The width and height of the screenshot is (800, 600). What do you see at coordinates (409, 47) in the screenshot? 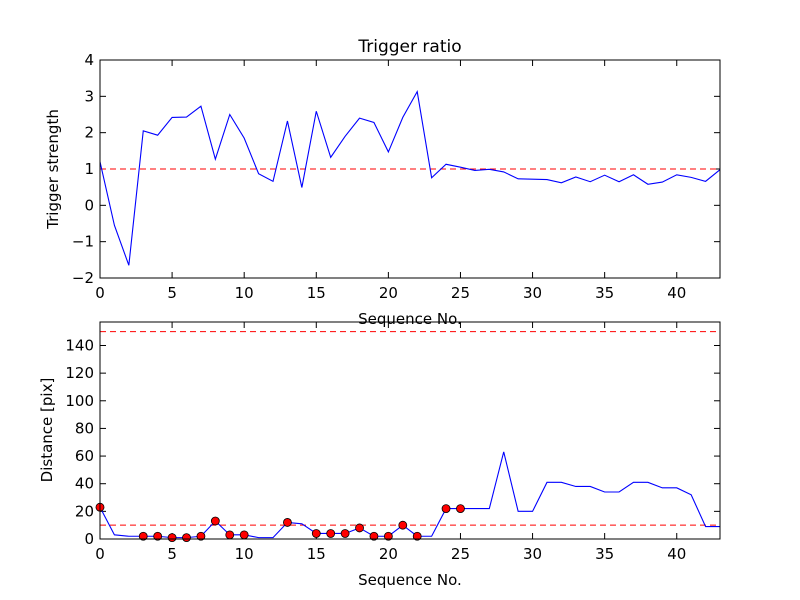
I see `chart-title: Trigger ratio` at bounding box center [409, 47].